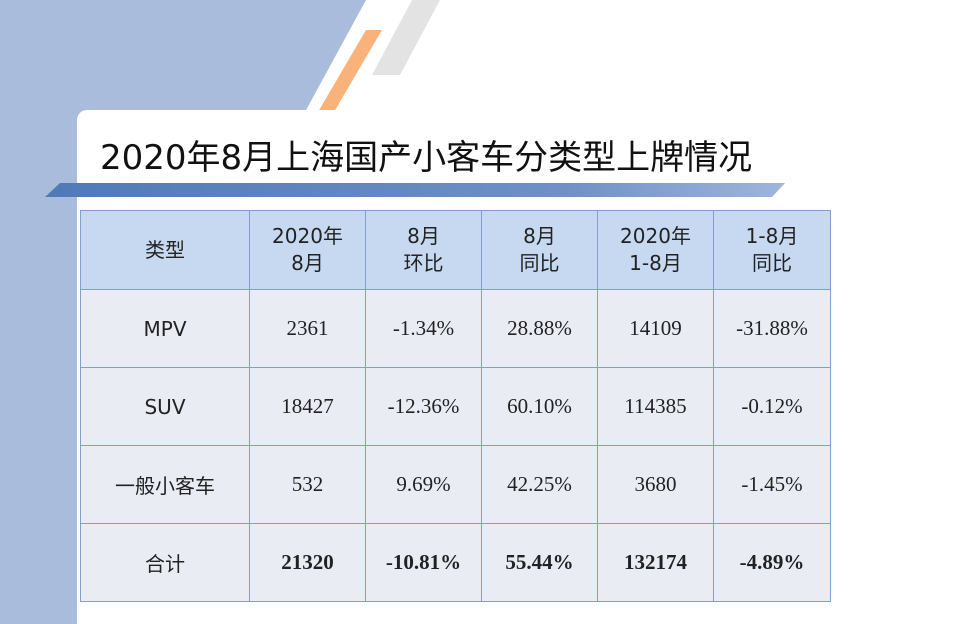 This screenshot has width=960, height=624. What do you see at coordinates (539, 484) in the screenshot?
I see `cell: 42.25%` at bounding box center [539, 484].